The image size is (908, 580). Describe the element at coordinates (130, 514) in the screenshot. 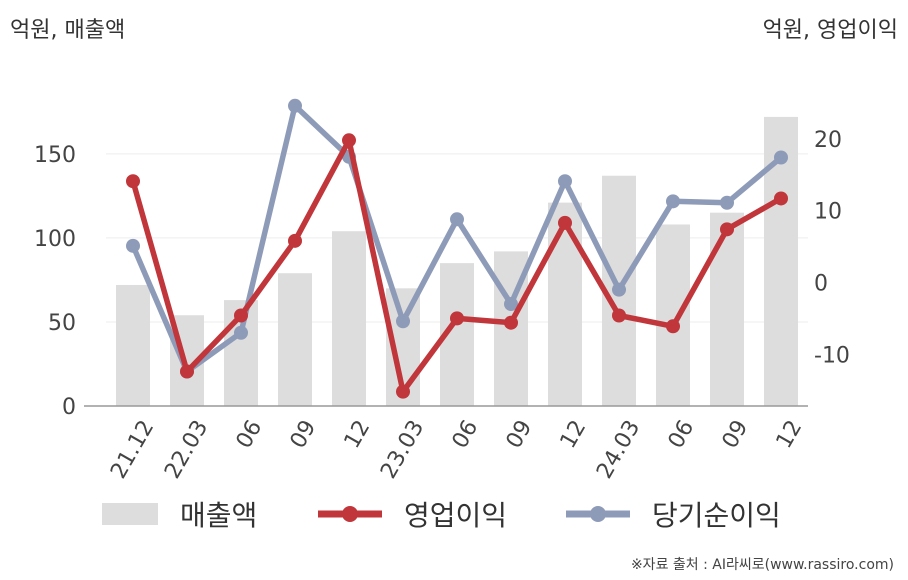

I see `legend-swatch-revenue` at that location.